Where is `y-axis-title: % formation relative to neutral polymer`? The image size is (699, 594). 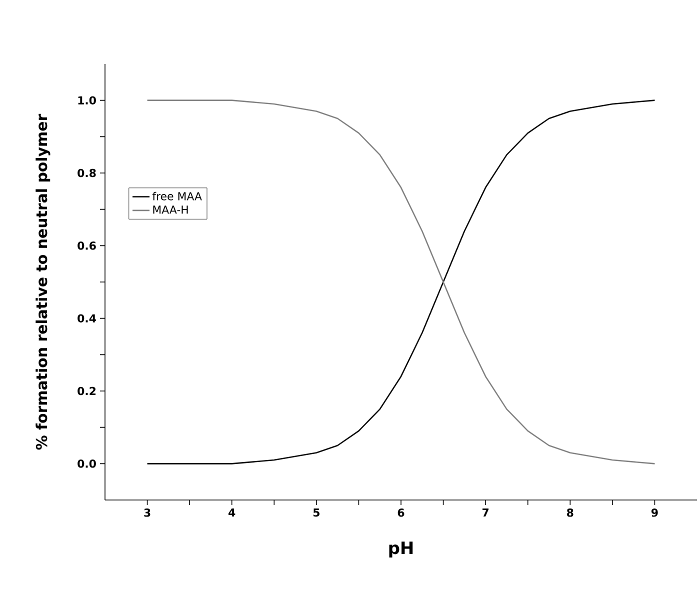
y-axis-title: % formation relative to neutral polymer is located at coordinates (43, 282).